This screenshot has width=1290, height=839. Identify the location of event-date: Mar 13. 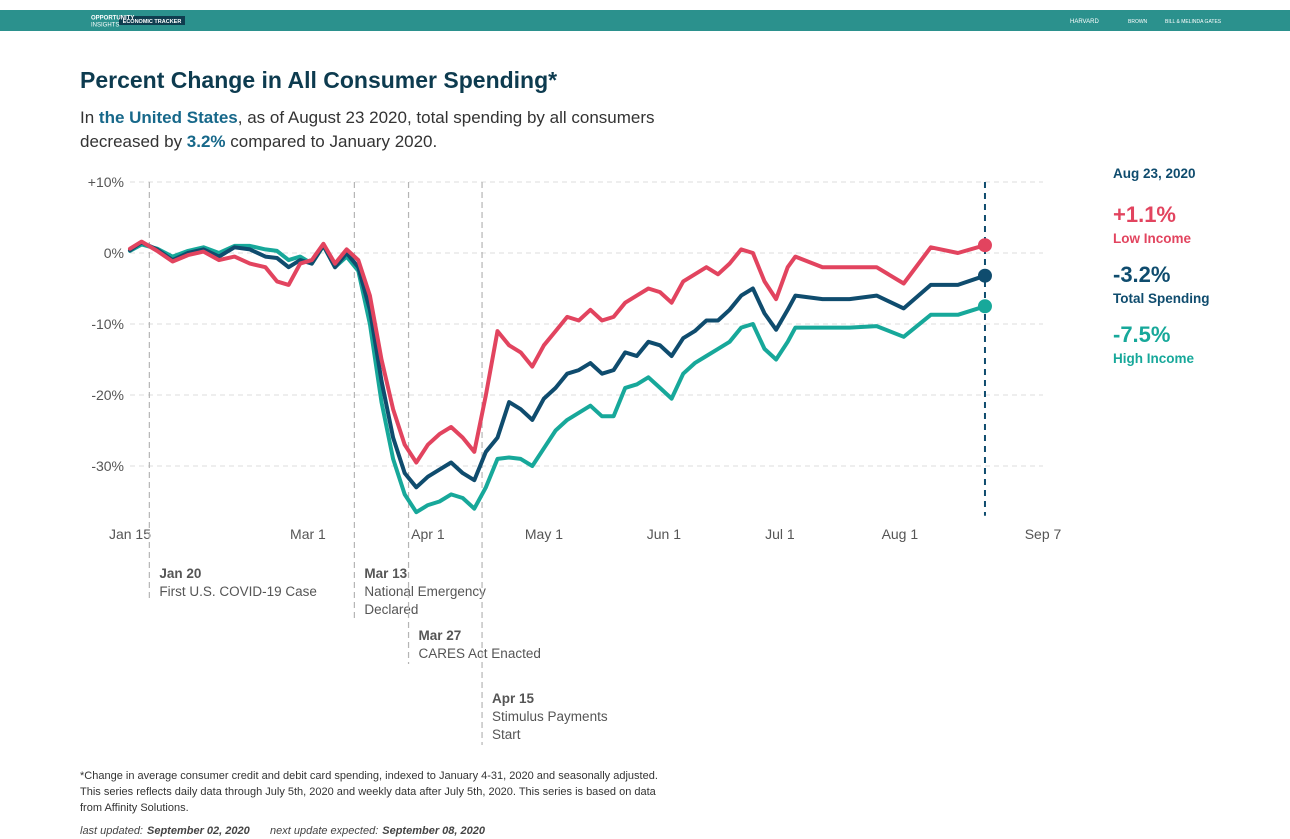
(385, 573).